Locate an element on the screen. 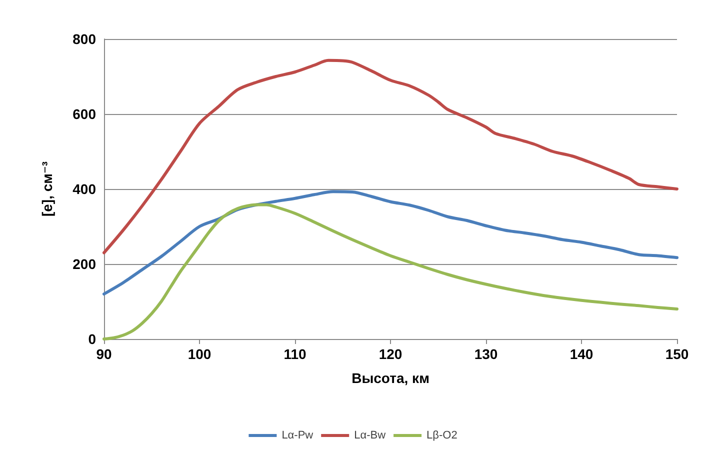 The height and width of the screenshot is (464, 707). y-tick-label: 800 is located at coordinates (84, 39).